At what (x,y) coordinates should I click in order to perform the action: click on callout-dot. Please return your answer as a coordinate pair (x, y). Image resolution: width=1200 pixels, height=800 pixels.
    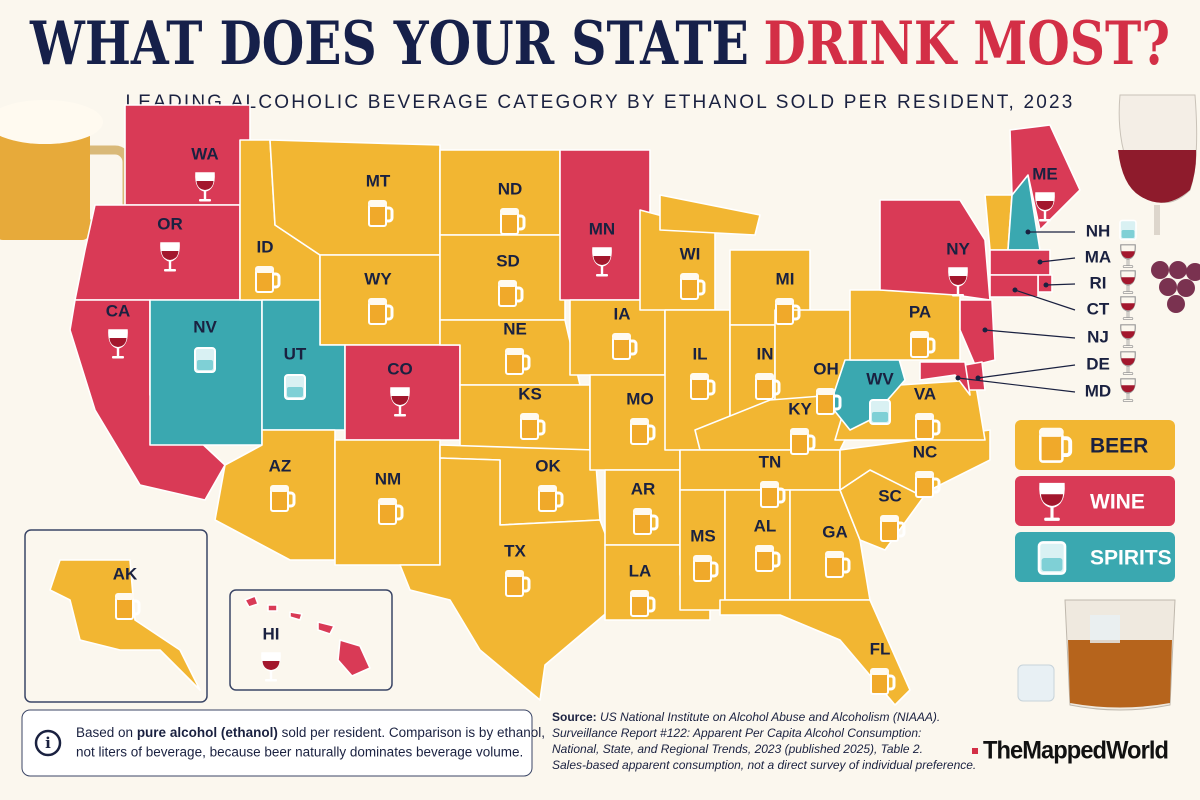
    Looking at the image, I should click on (978, 378).